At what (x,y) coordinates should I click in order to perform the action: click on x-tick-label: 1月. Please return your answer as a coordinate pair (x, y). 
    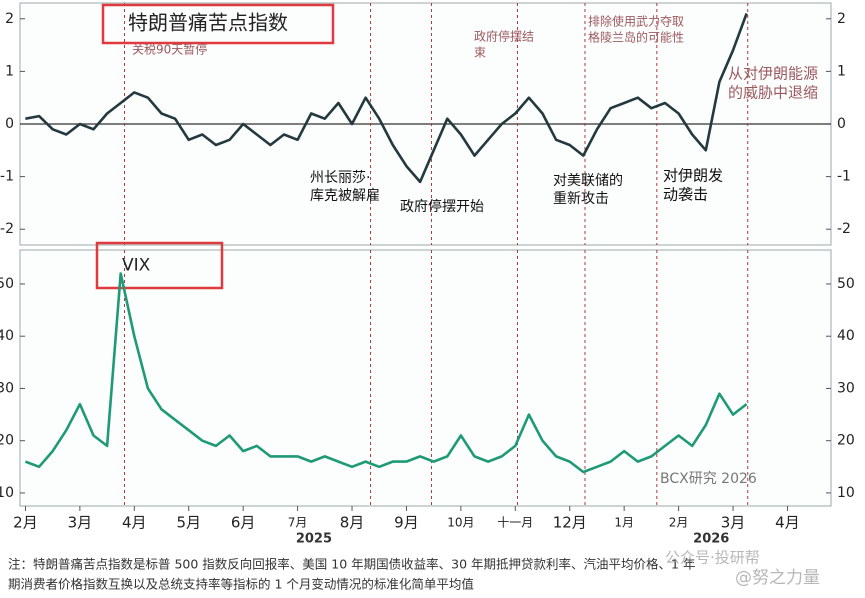
    Looking at the image, I should click on (624, 523).